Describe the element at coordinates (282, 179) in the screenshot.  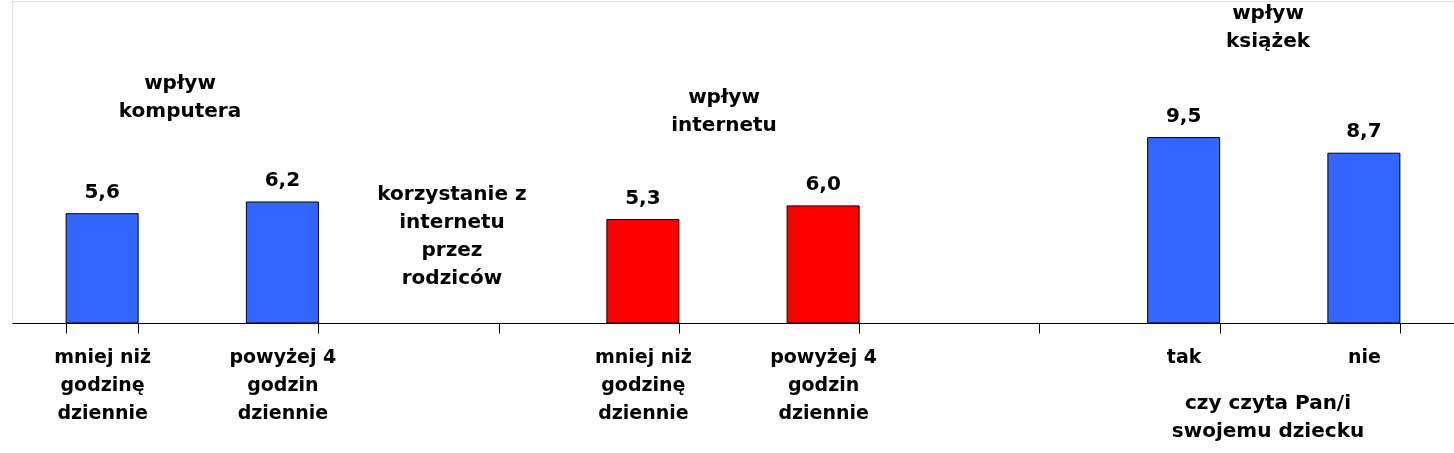
I see `data-label: 6,2` at that location.